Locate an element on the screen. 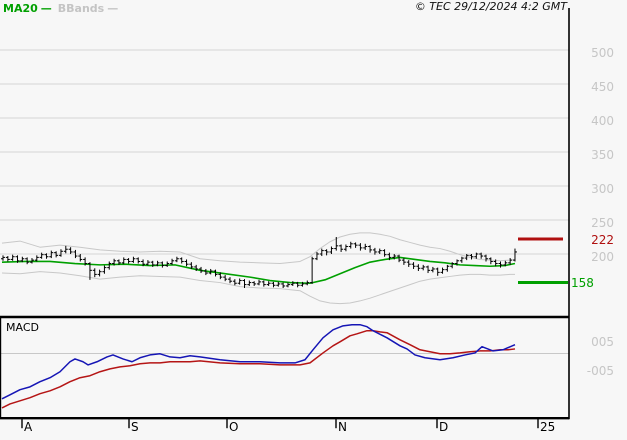  month-axis-label: O is located at coordinates (234, 427).